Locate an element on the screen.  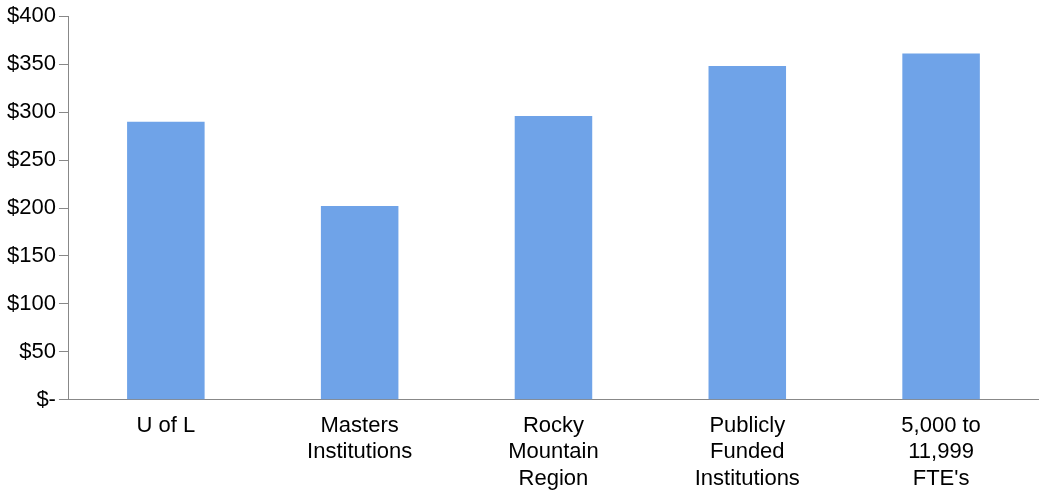
y-tick-label: $350 is located at coordinates (31, 63).